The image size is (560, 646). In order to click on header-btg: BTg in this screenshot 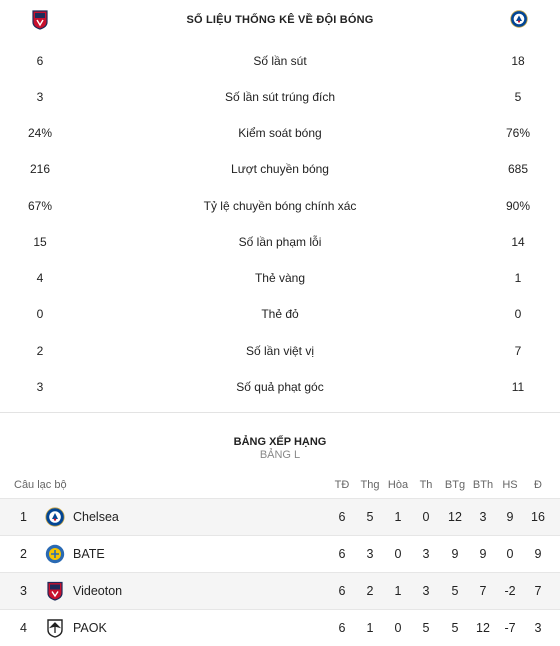, I will do `click(455, 485)`.